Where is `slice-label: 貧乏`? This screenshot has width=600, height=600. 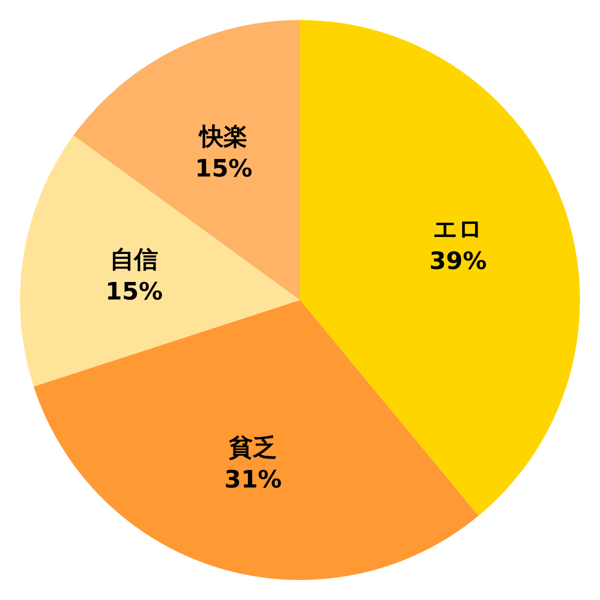
slice-label: 貧乏 is located at coordinates (253, 447).